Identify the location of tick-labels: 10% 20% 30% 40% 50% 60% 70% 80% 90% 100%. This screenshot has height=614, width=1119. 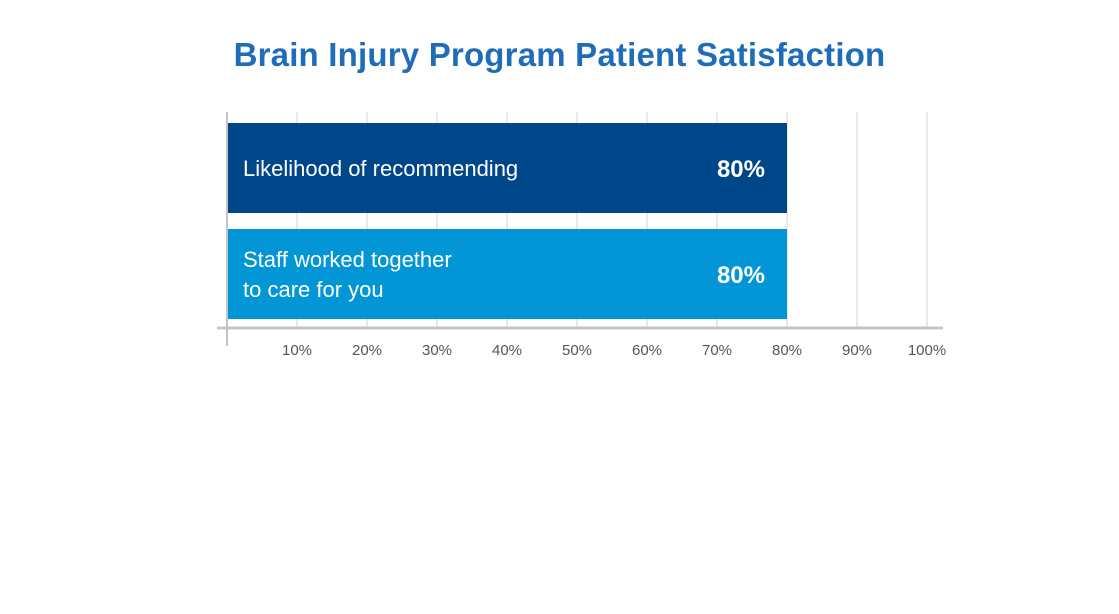
(614, 350).